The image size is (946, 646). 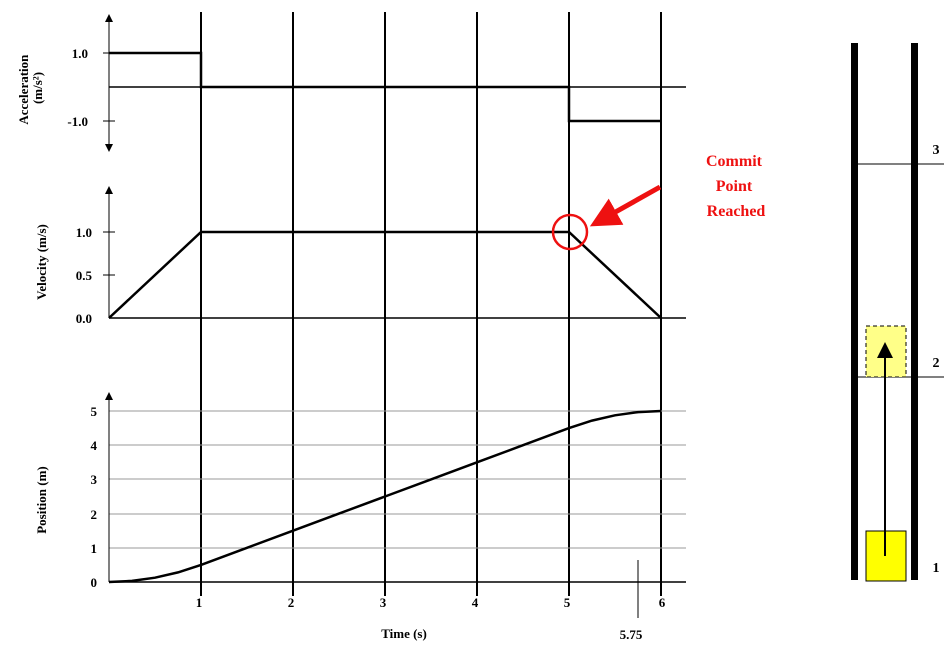 I want to click on vel-tick-label-05: 0.5, so click(x=84, y=275).